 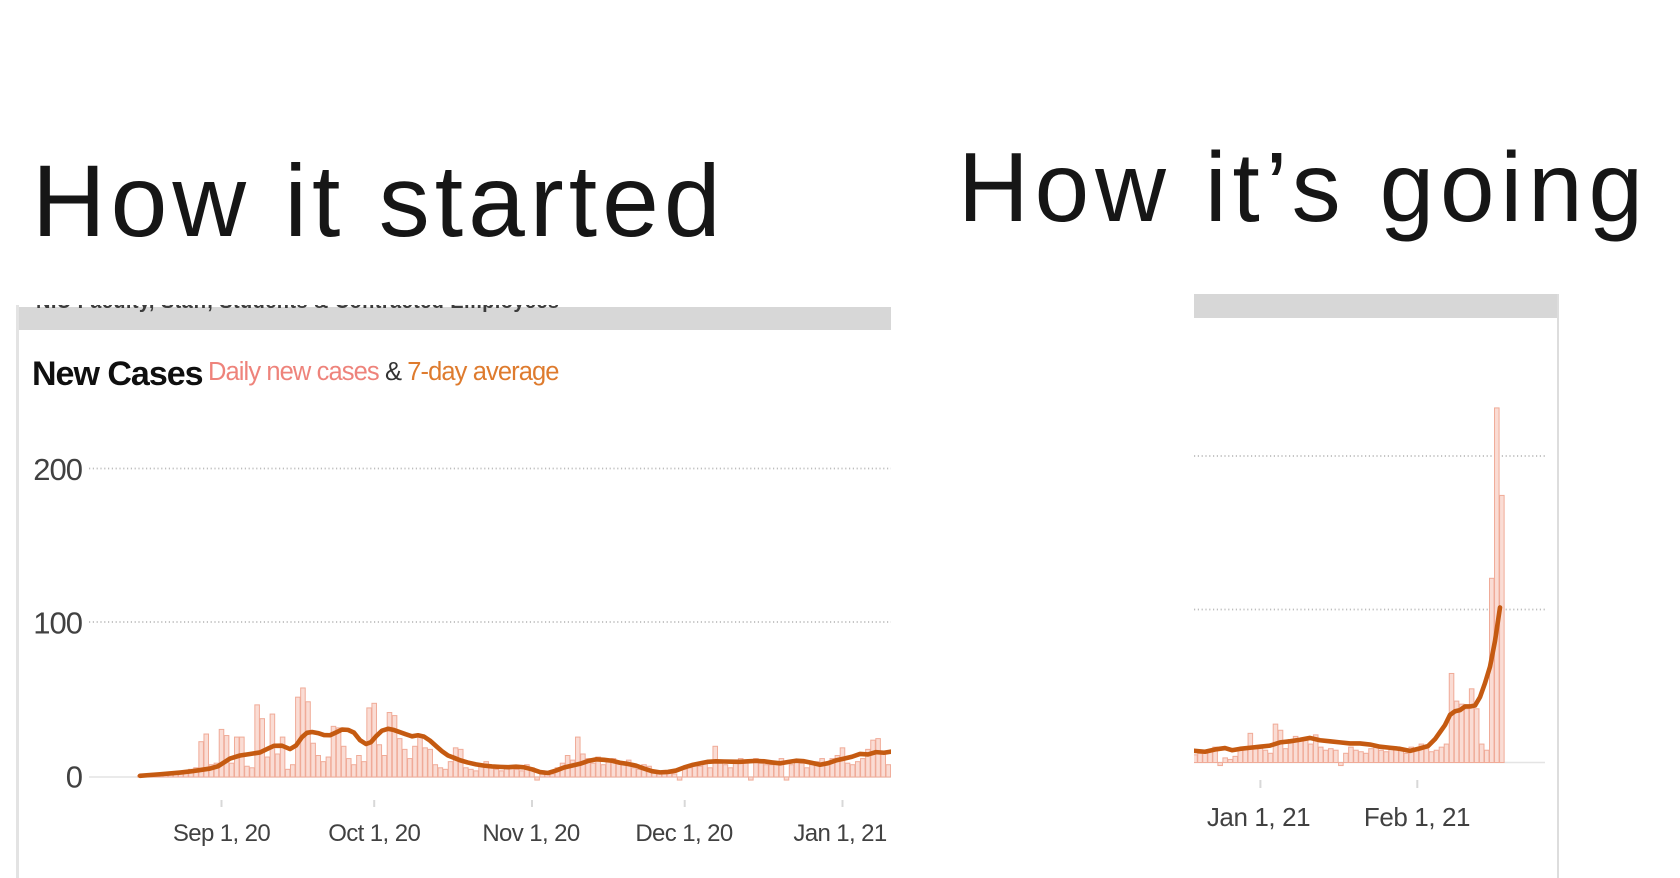 What do you see at coordinates (222, 833) in the screenshot?
I see `svg-text: Sep 1, 20` at bounding box center [222, 833].